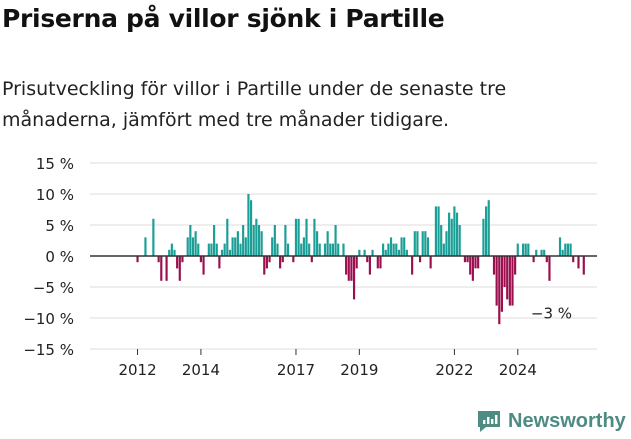 The height and width of the screenshot is (439, 631). Describe the element at coordinates (223, 18) in the screenshot. I see `page-title: Priserna på villor sjönk i Partille` at that location.